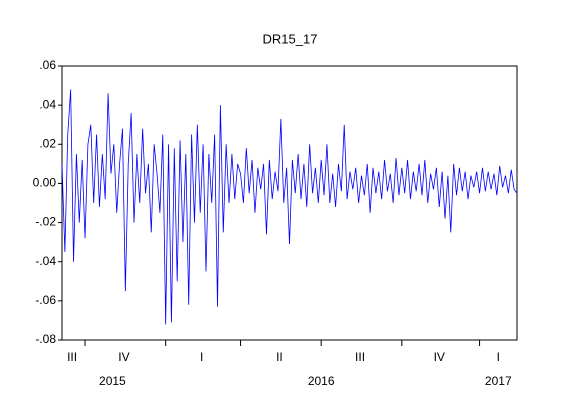  What do you see at coordinates (290, 38) in the screenshot?
I see `chart-title: DR15_17` at bounding box center [290, 38].